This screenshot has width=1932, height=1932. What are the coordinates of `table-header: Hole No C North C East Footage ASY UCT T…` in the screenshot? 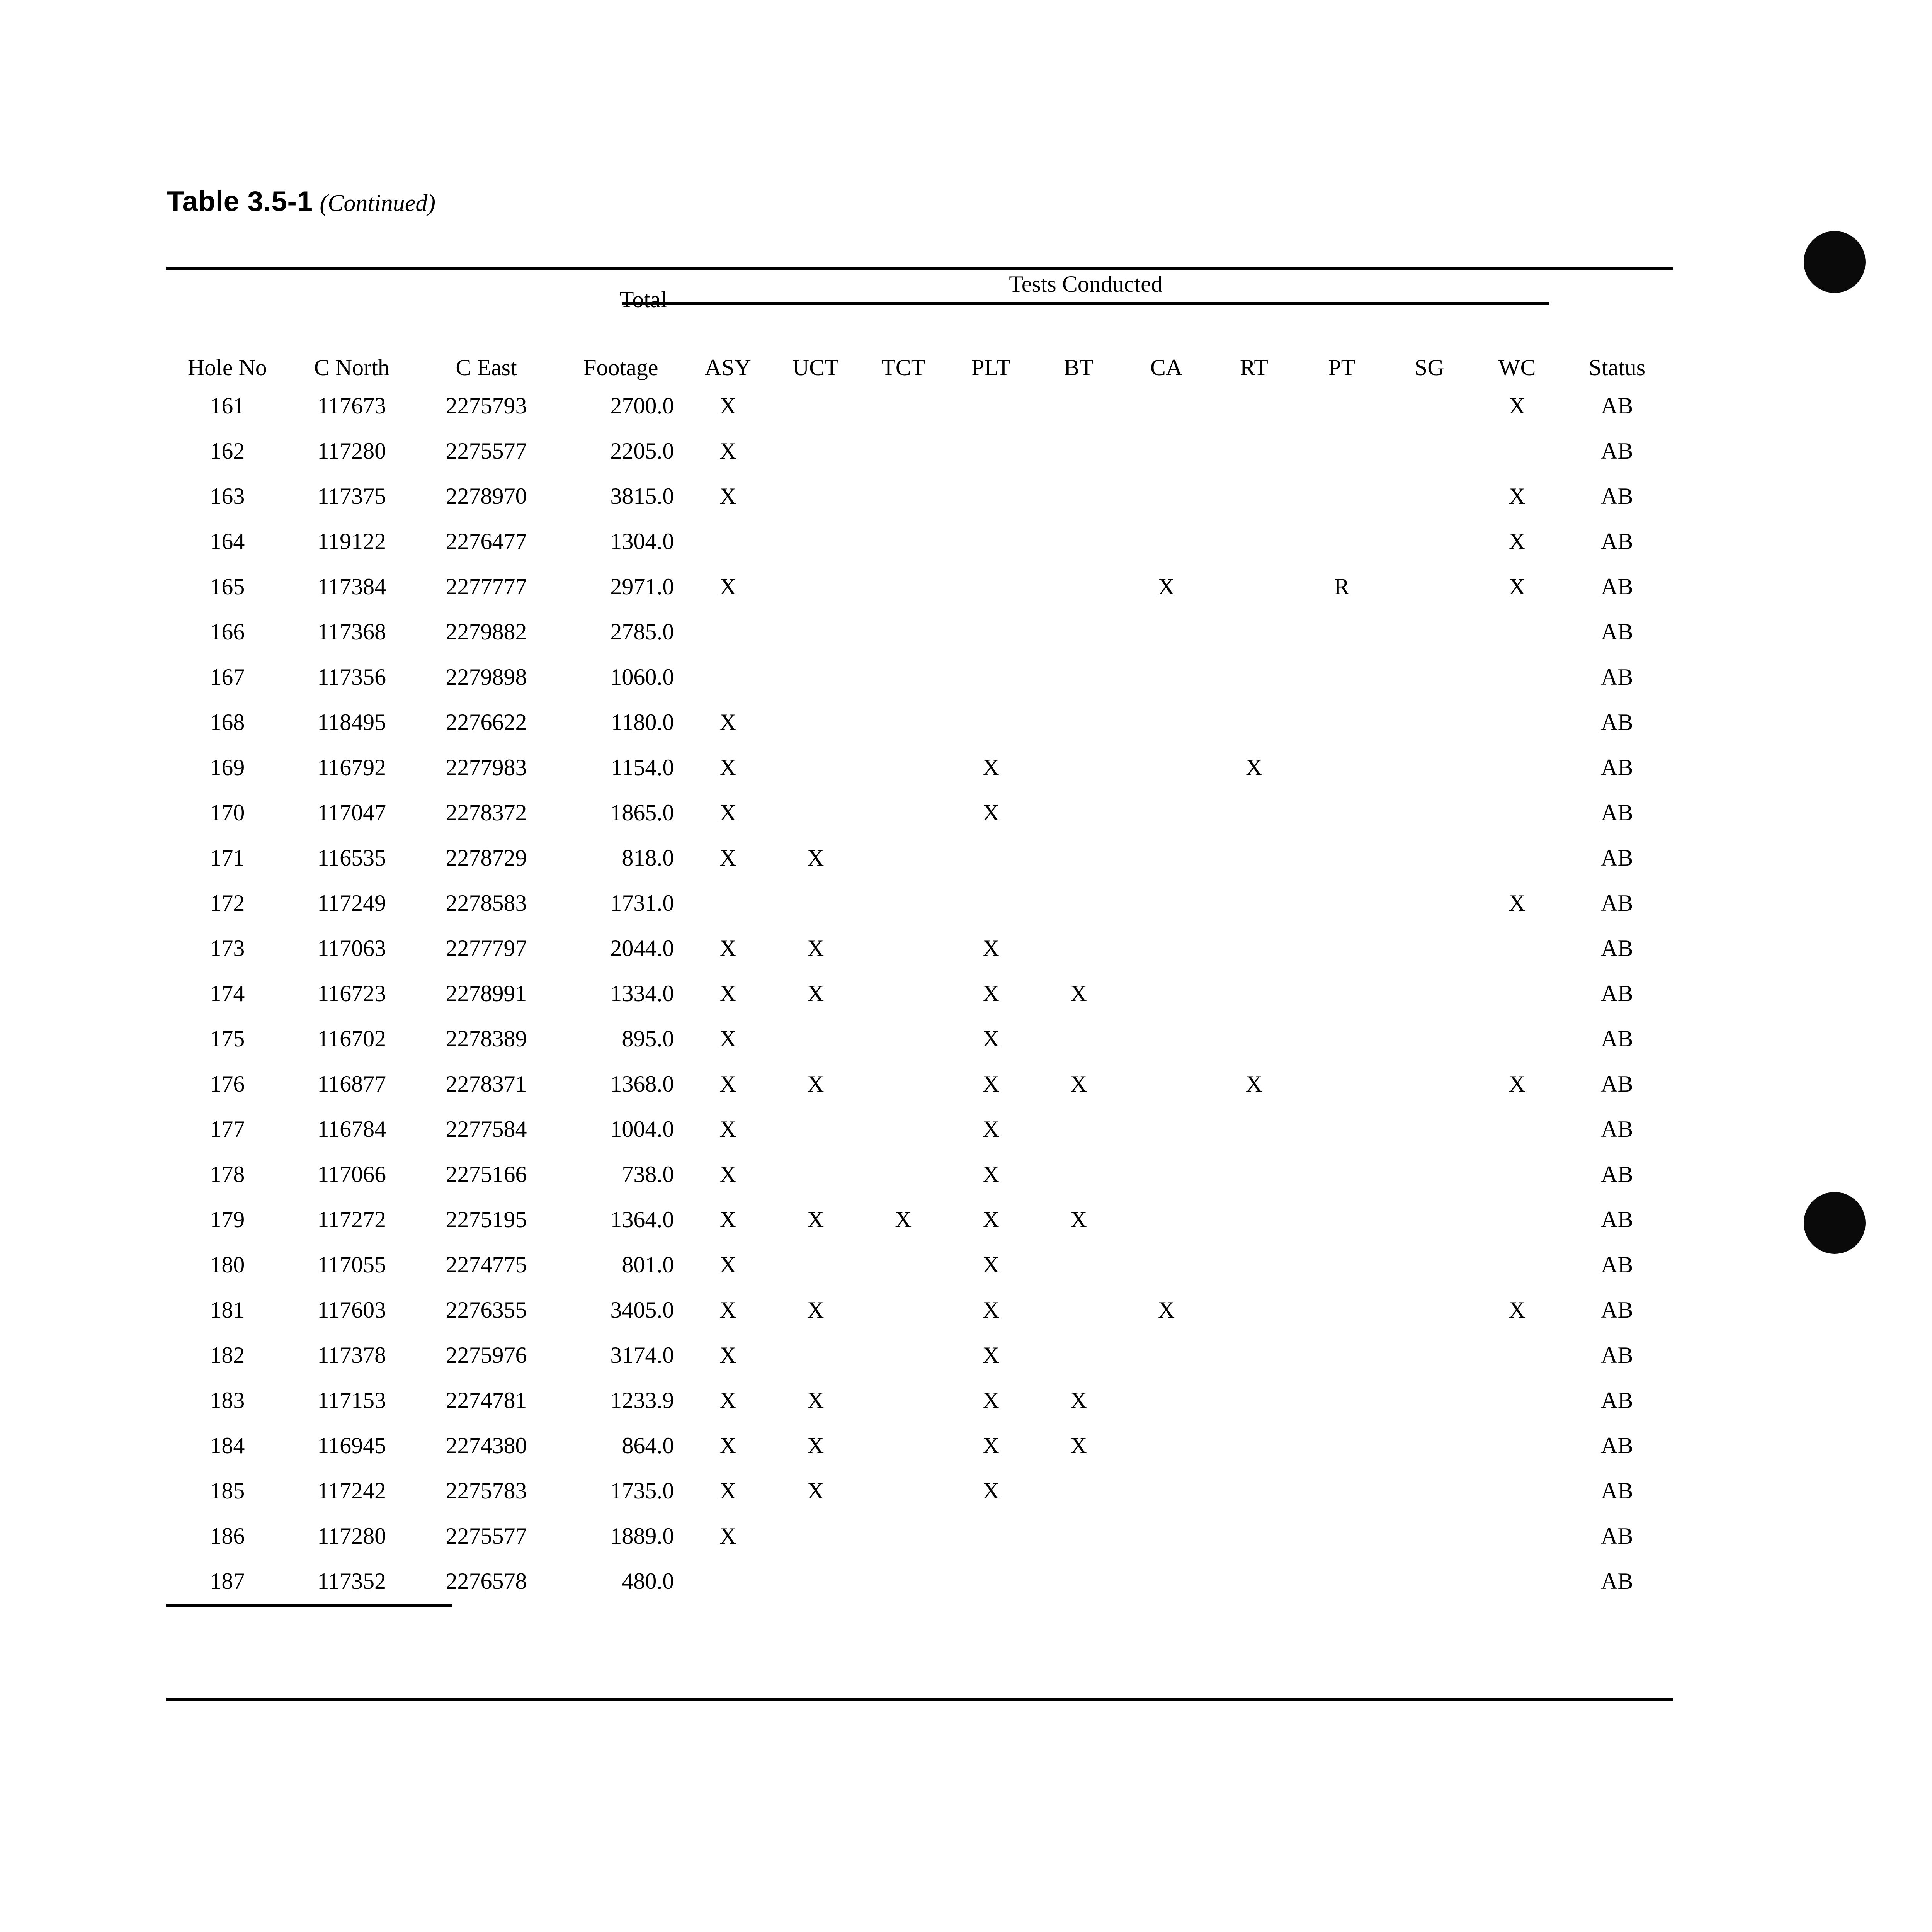 It's located at (920, 362).